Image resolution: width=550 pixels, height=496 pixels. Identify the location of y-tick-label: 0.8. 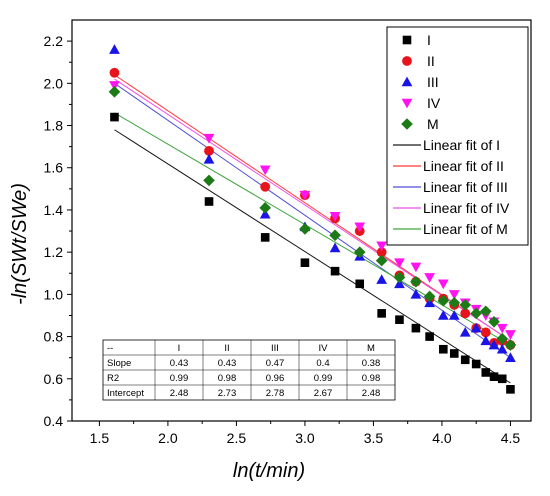
(54, 337).